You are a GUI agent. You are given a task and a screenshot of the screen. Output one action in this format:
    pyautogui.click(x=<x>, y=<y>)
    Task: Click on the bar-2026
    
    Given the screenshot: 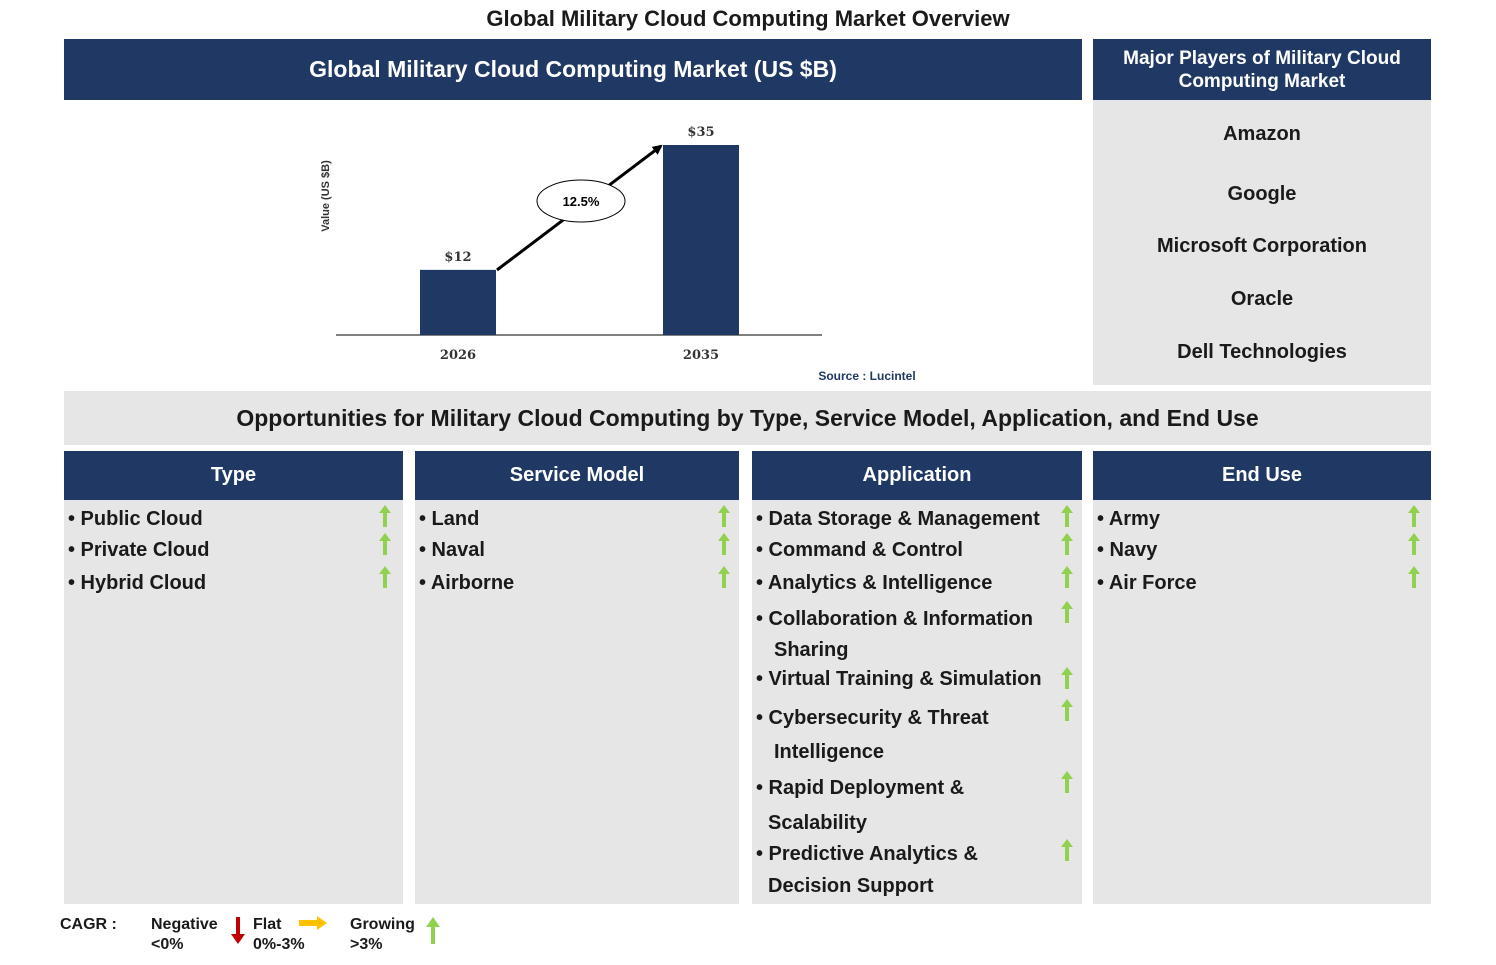 What is the action you would take?
    pyautogui.click(x=458, y=302)
    